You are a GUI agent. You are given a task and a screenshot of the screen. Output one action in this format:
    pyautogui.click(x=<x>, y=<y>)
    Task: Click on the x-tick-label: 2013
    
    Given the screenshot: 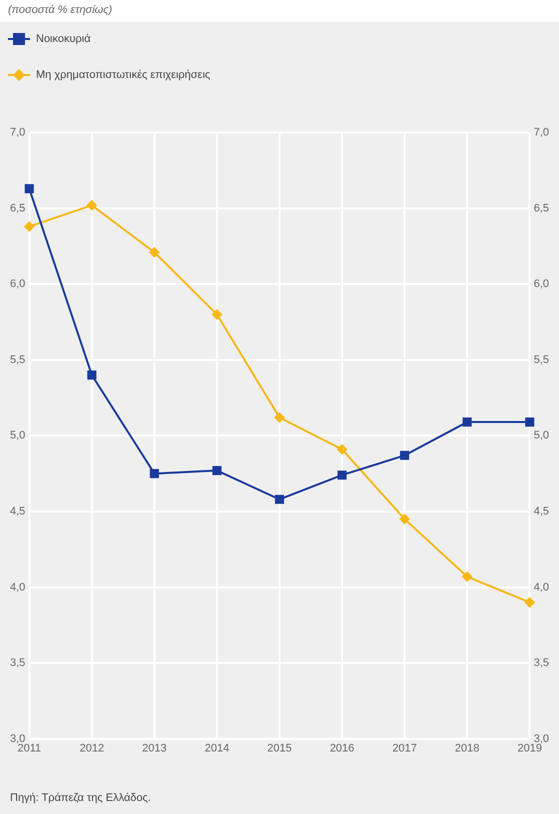 What is the action you would take?
    pyautogui.click(x=154, y=748)
    